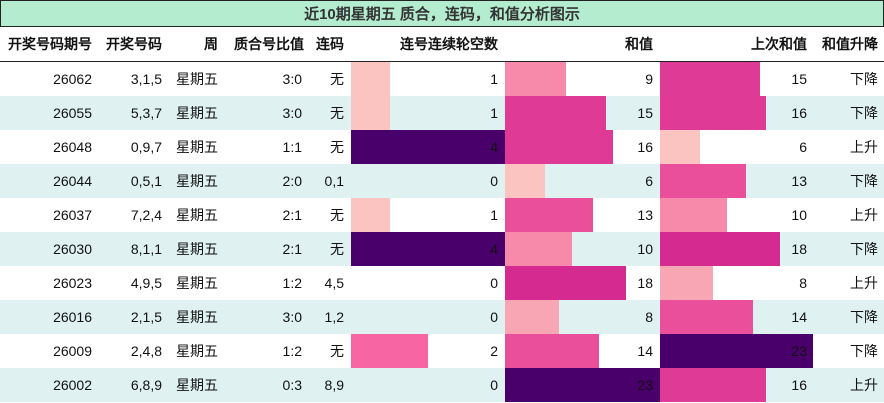 Image resolution: width=884 pixels, height=403 pixels. What do you see at coordinates (645, 385) in the screenshot?
I see `cell-sum: 23` at bounding box center [645, 385].